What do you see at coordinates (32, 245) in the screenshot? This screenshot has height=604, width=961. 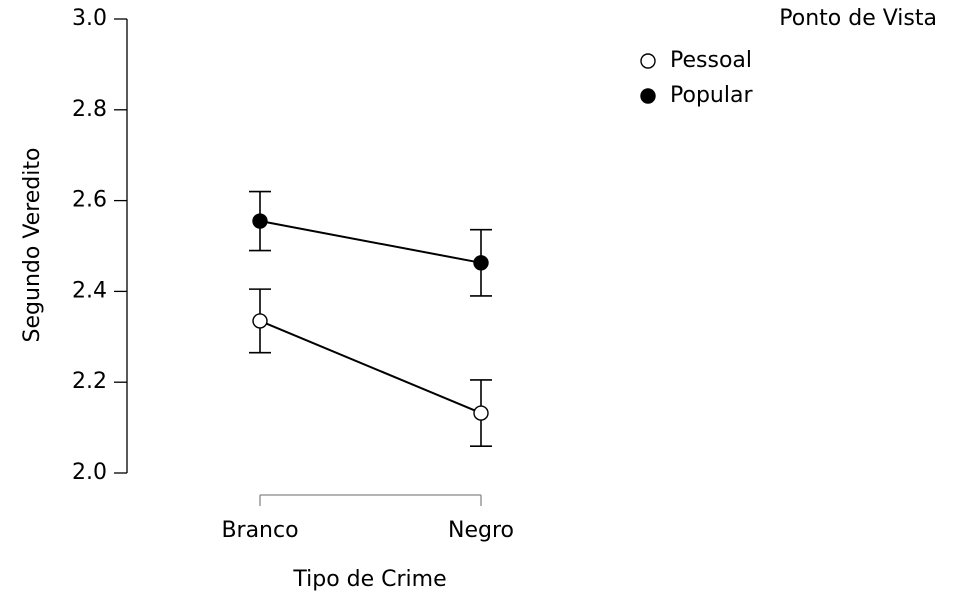 I see `y-axis-label: Segundo Veredito` at bounding box center [32, 245].